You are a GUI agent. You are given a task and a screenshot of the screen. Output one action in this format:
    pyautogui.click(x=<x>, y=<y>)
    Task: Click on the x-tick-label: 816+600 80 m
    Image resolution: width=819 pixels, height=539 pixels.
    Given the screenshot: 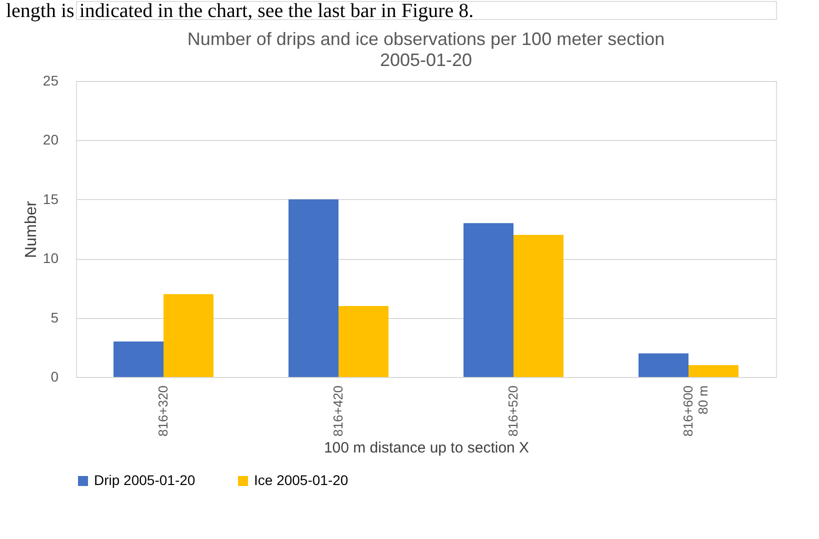 What is the action you would take?
    pyautogui.click(x=695, y=411)
    